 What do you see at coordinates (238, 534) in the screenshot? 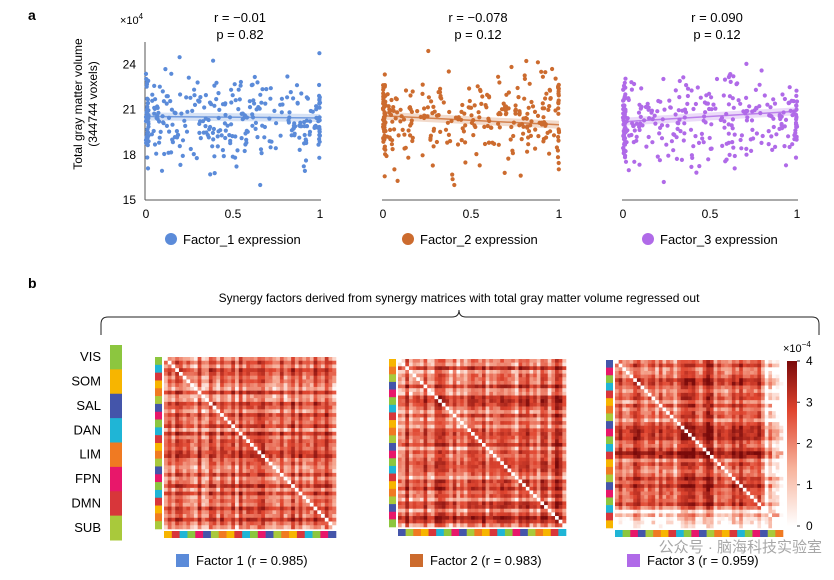
I see `network-strip-bottom` at bounding box center [238, 534].